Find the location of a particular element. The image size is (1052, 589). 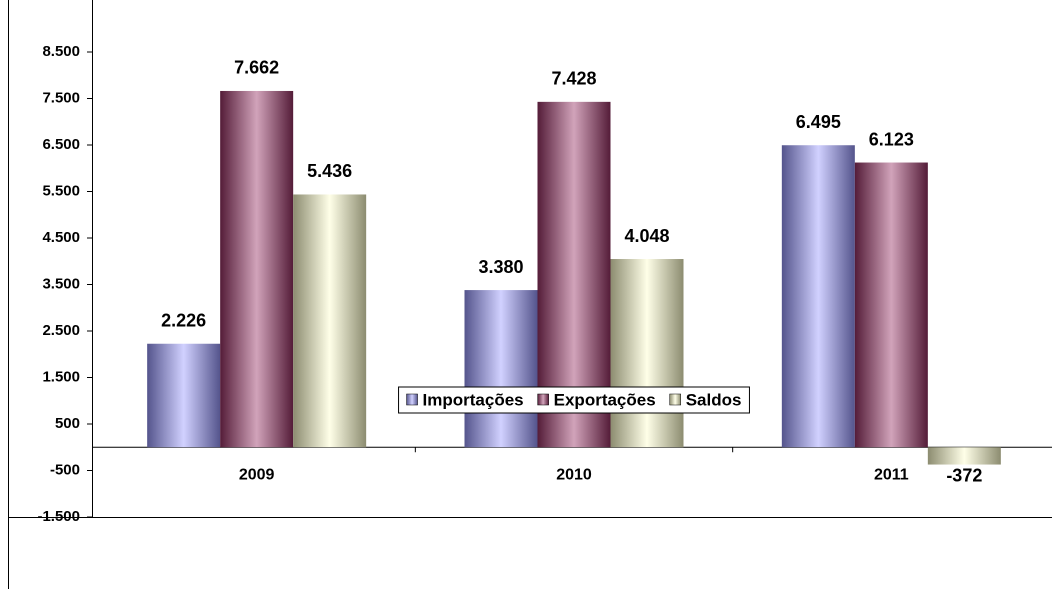

legend-box is located at coordinates (574, 400).